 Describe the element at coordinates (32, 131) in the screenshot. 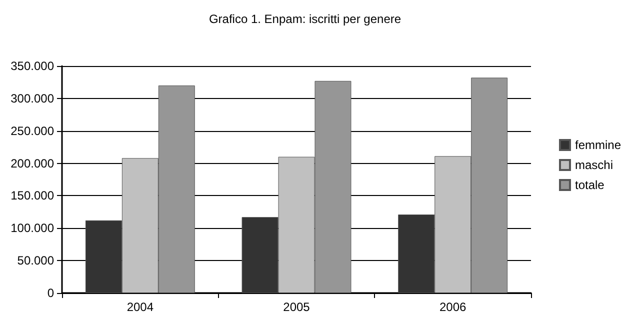

I see `y-tick-label: 250.000` at that location.